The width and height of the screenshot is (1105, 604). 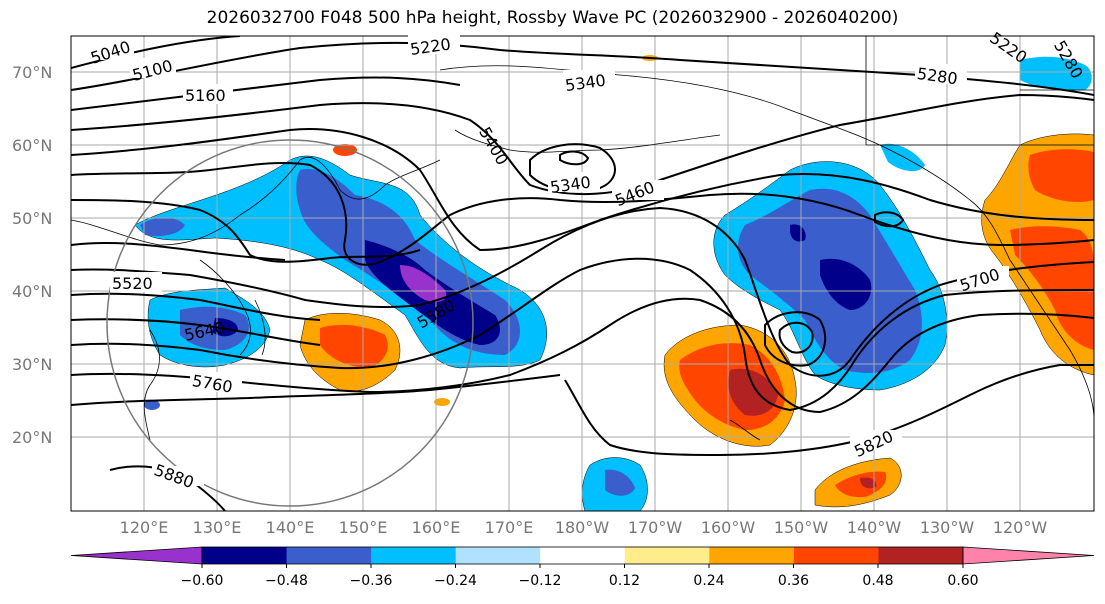 I want to click on positive-anomaly-central-pacific, so click(x=730, y=385).